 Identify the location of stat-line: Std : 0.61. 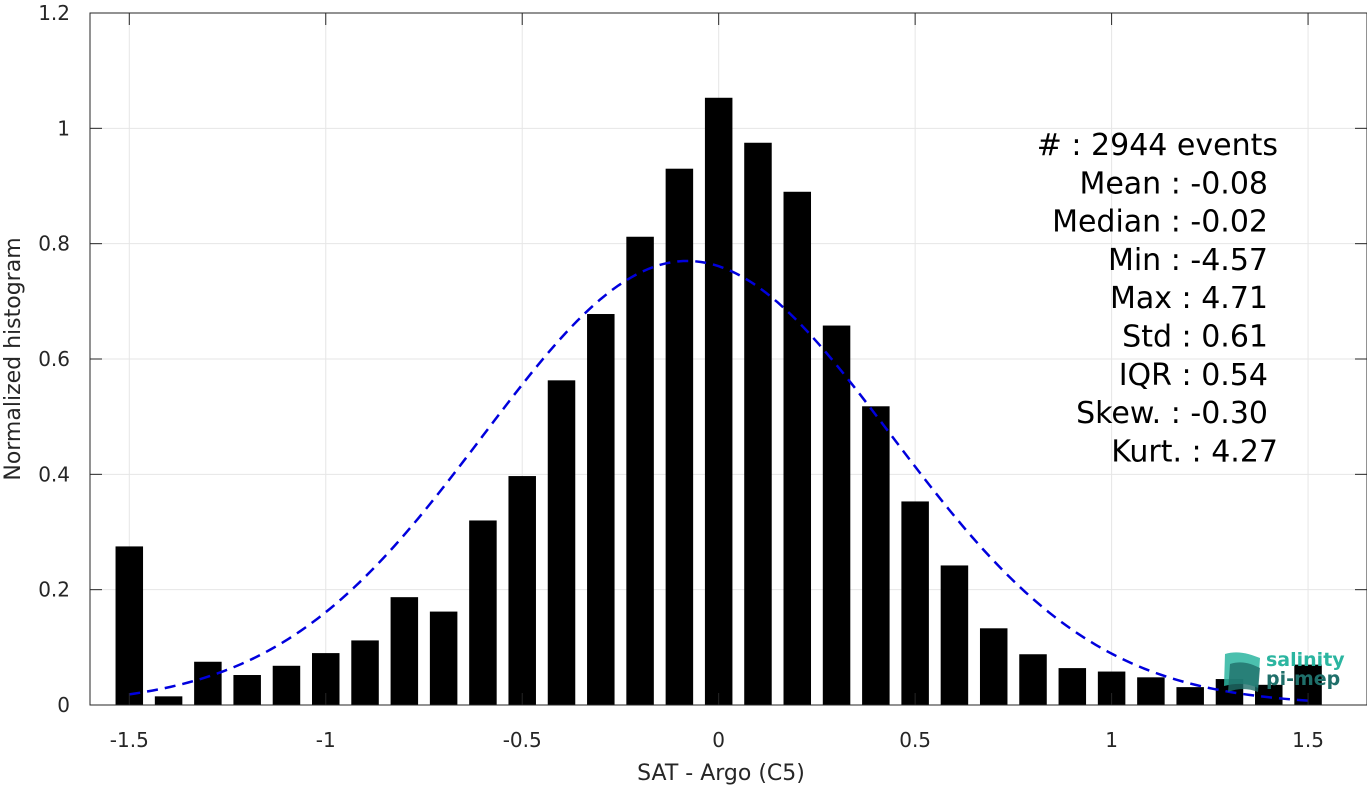
(1195, 337).